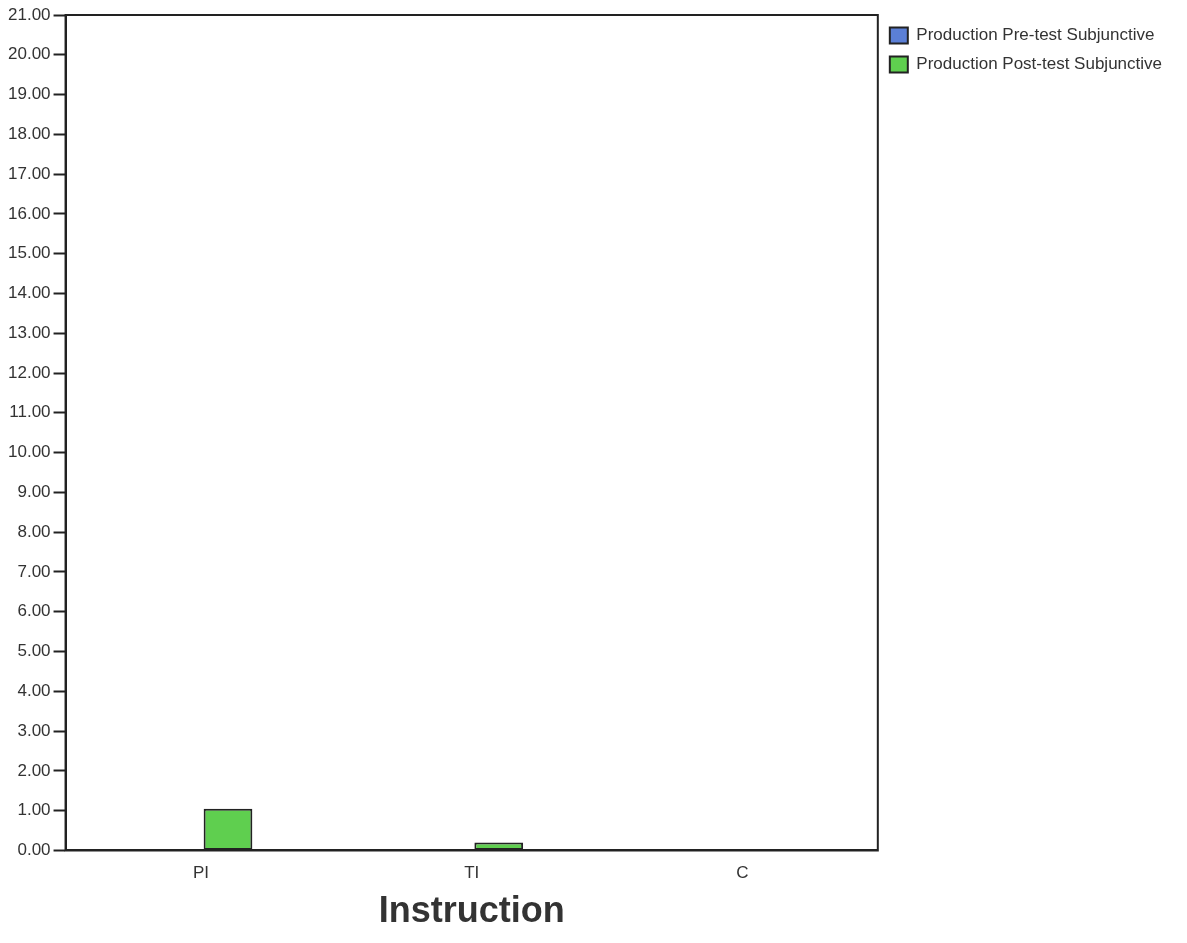  I want to click on y-tick-label: 16.00, so click(29, 213).